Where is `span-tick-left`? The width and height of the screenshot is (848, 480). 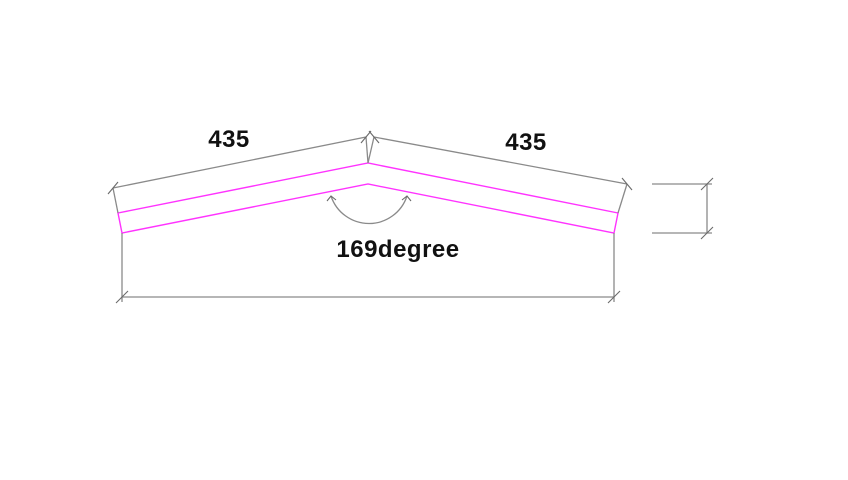 span-tick-left is located at coordinates (122, 297).